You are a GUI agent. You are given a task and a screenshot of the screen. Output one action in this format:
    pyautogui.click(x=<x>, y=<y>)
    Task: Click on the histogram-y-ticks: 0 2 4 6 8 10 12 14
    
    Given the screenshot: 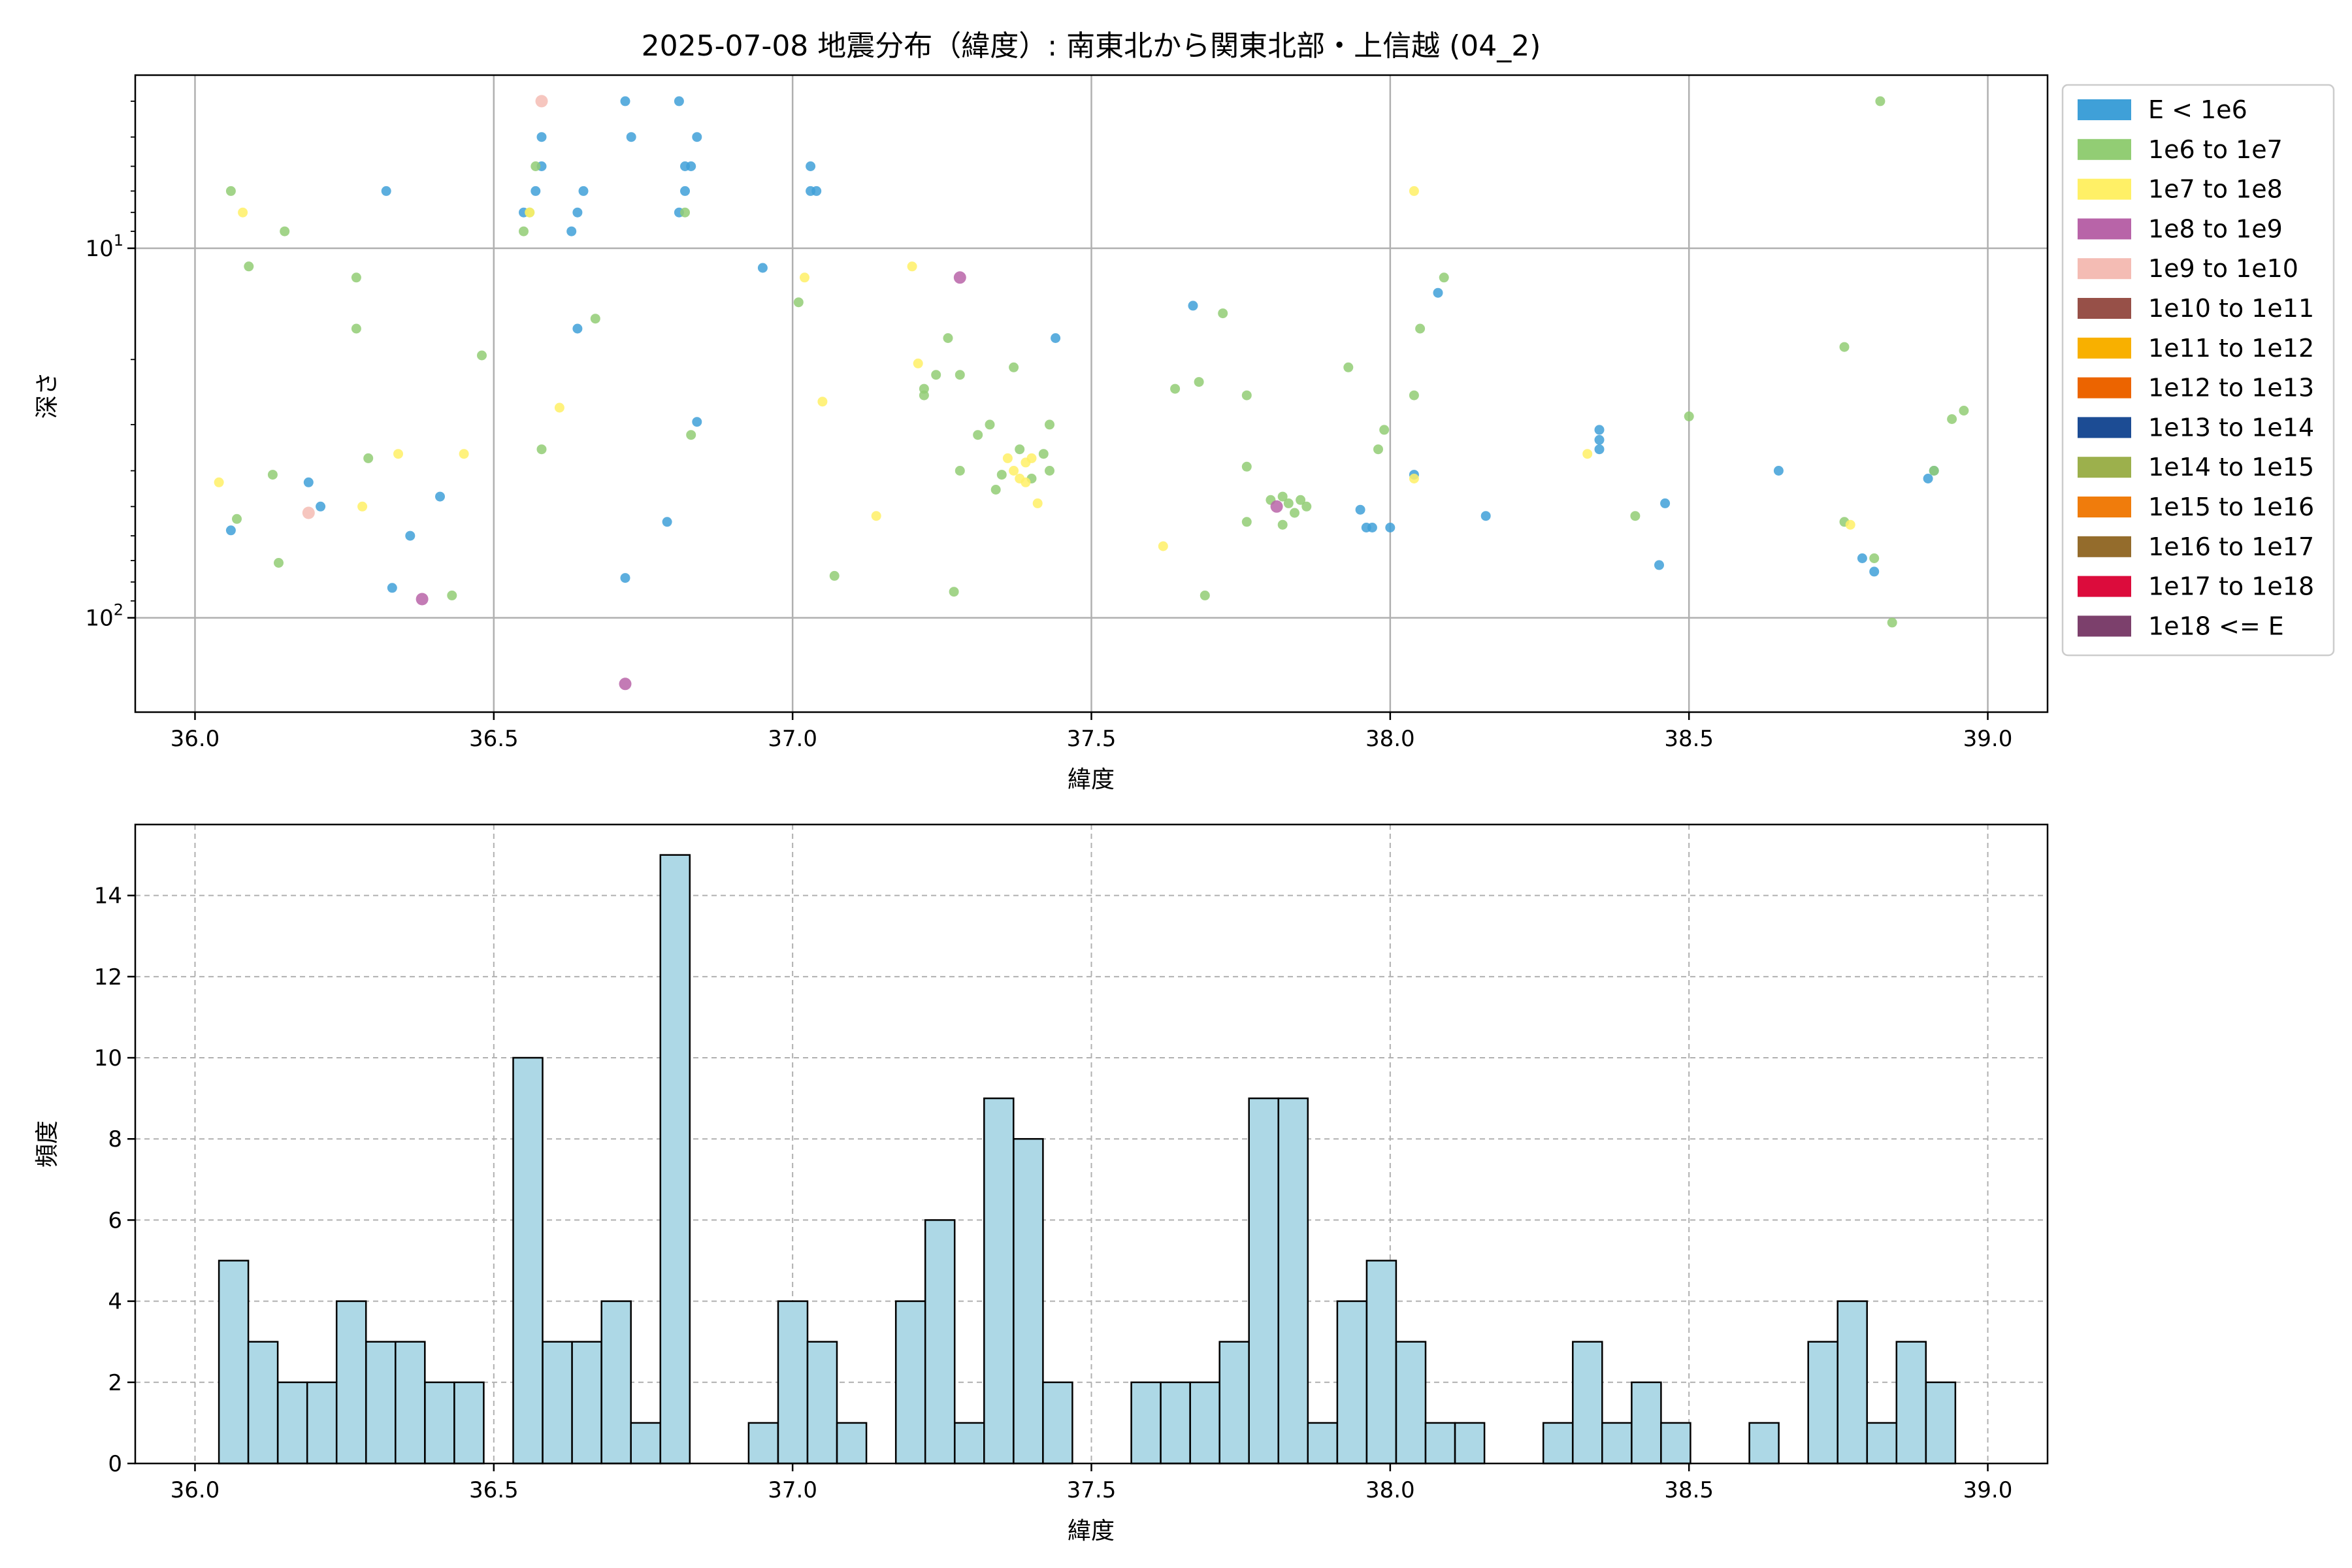 What is the action you would take?
    pyautogui.click(x=114, y=1180)
    